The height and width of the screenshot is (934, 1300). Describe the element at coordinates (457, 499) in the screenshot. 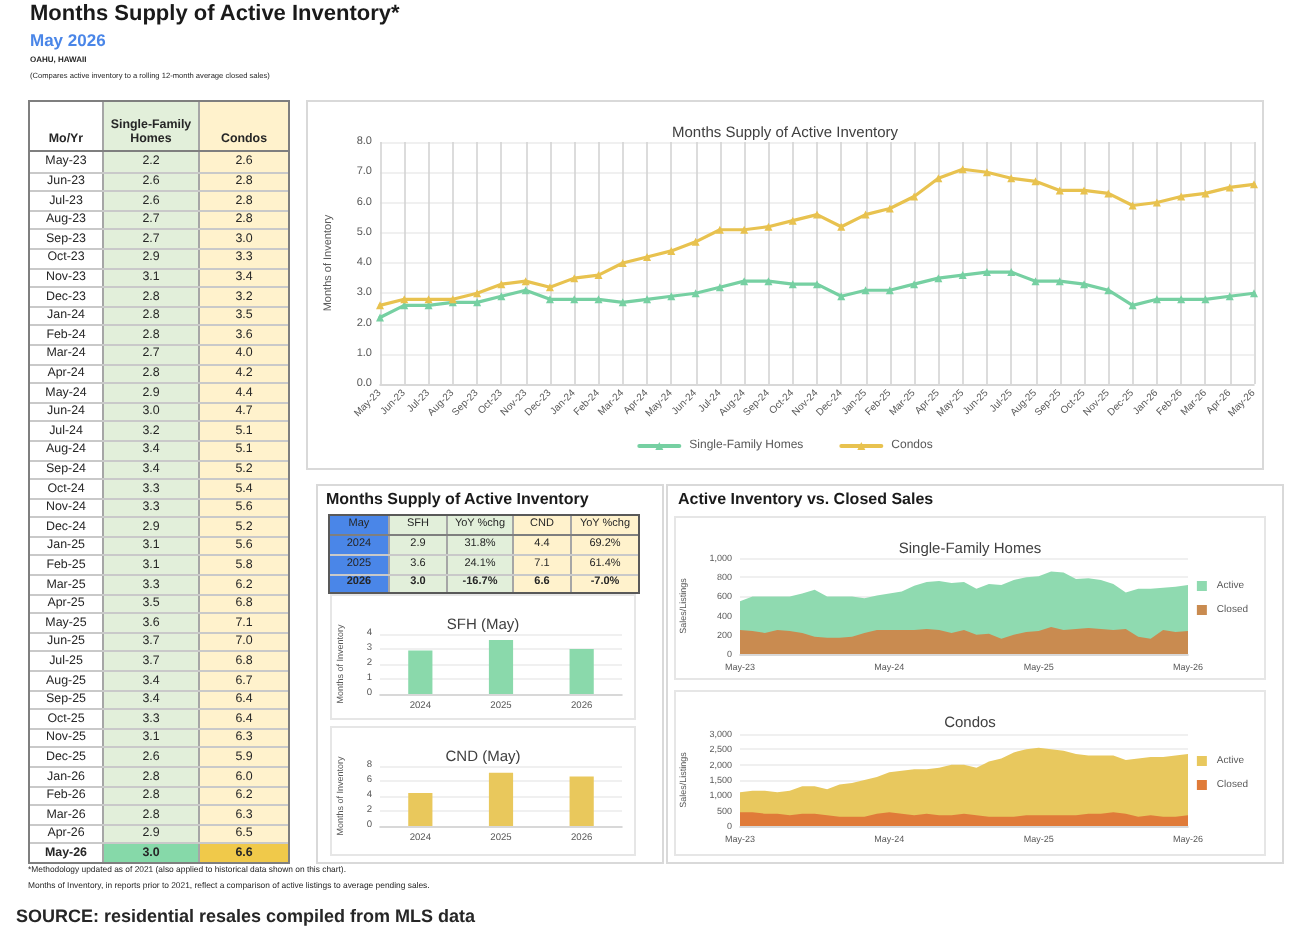

I see `text: Months Supply of Active Inventory` at that location.